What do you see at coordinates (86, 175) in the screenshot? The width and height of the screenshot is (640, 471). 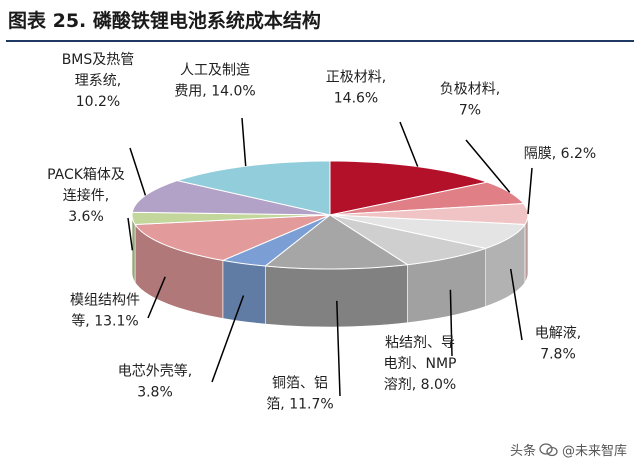 I see `slice-label-line: PACK箱体及` at bounding box center [86, 175].